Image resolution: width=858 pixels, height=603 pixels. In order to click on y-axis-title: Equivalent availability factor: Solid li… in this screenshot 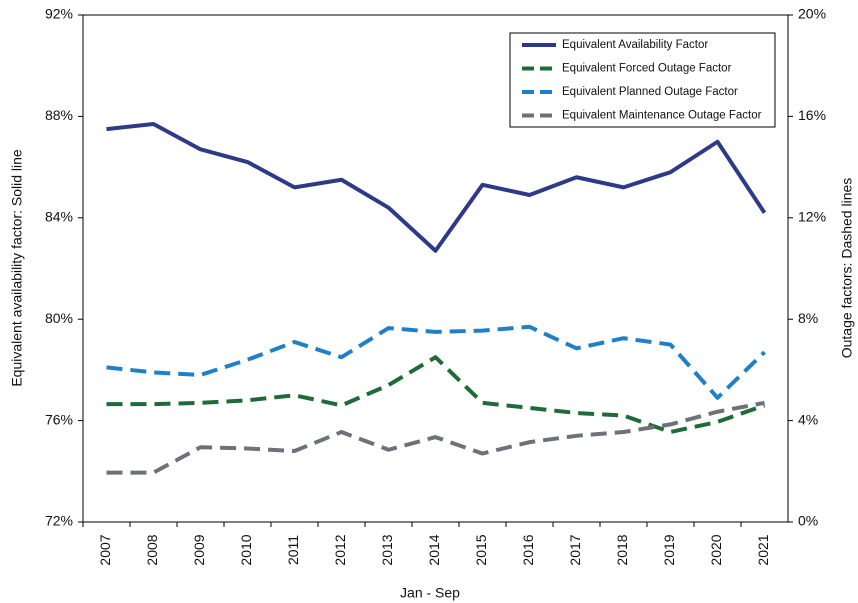, I will do `click(17, 268)`.